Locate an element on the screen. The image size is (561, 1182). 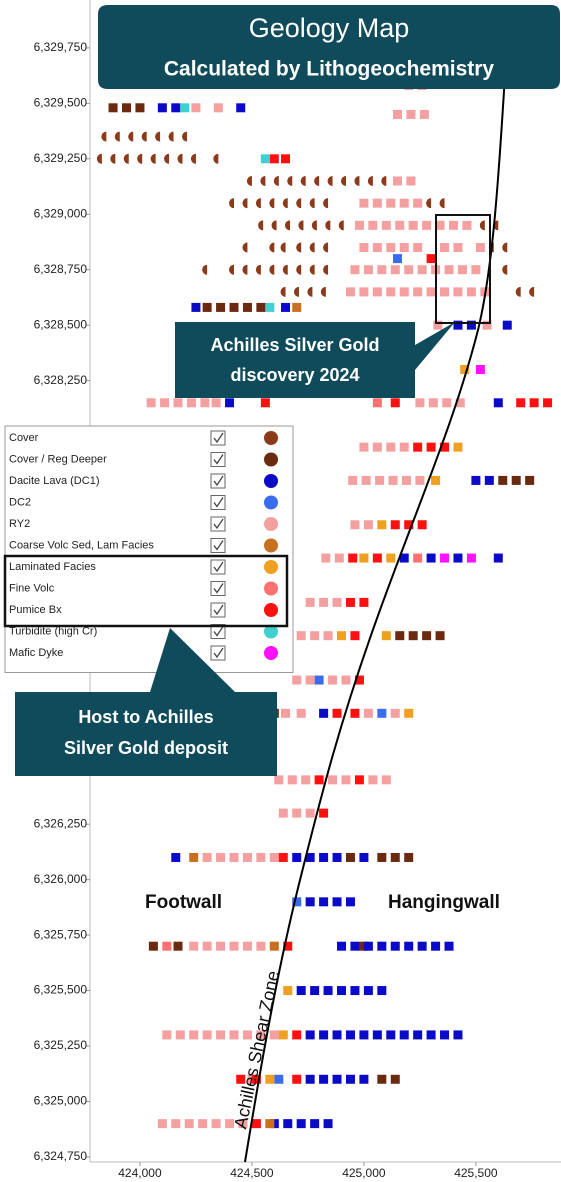
y-tick-label: 6,329,500 is located at coordinates (61, 103).